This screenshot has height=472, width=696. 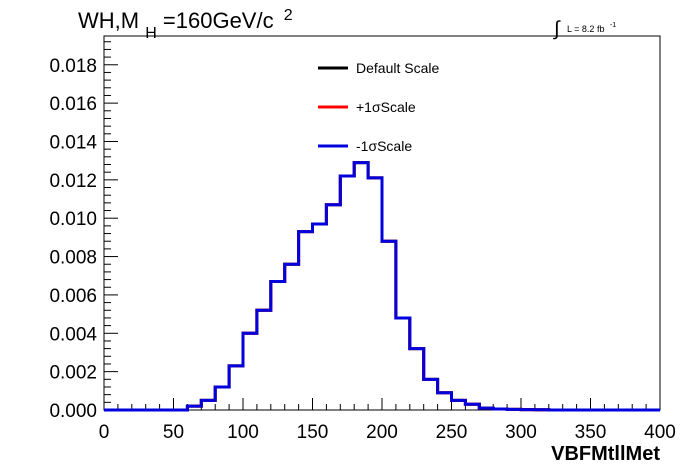 What do you see at coordinates (243, 432) in the screenshot?
I see `x-tick-label: 100` at bounding box center [243, 432].